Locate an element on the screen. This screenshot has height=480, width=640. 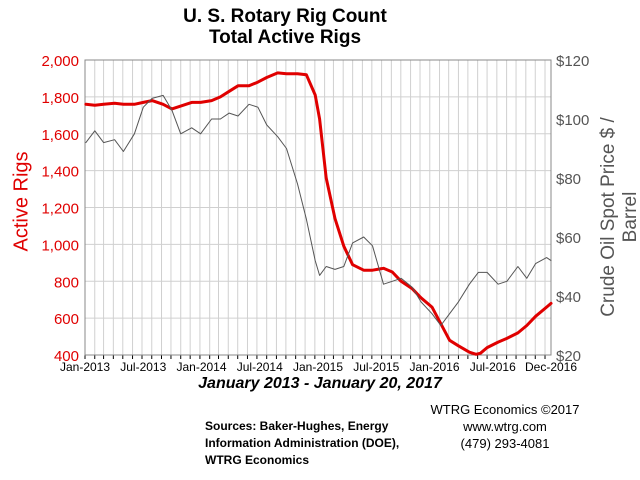
x-tick-label: Jul-2013 is located at coordinates (143, 367).